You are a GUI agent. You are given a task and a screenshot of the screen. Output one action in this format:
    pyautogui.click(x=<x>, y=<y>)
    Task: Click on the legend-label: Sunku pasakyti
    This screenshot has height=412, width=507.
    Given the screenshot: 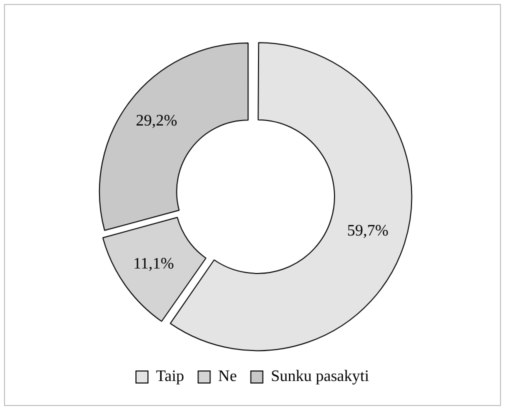 What is the action you would take?
    pyautogui.click(x=320, y=377)
    